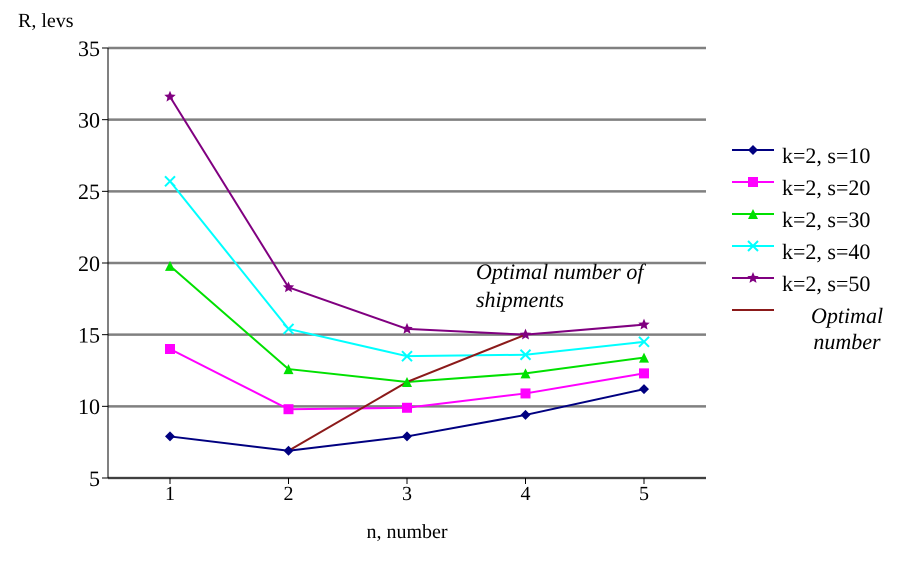  What do you see at coordinates (89, 191) in the screenshot?
I see `y-tick-label: 25` at bounding box center [89, 191].